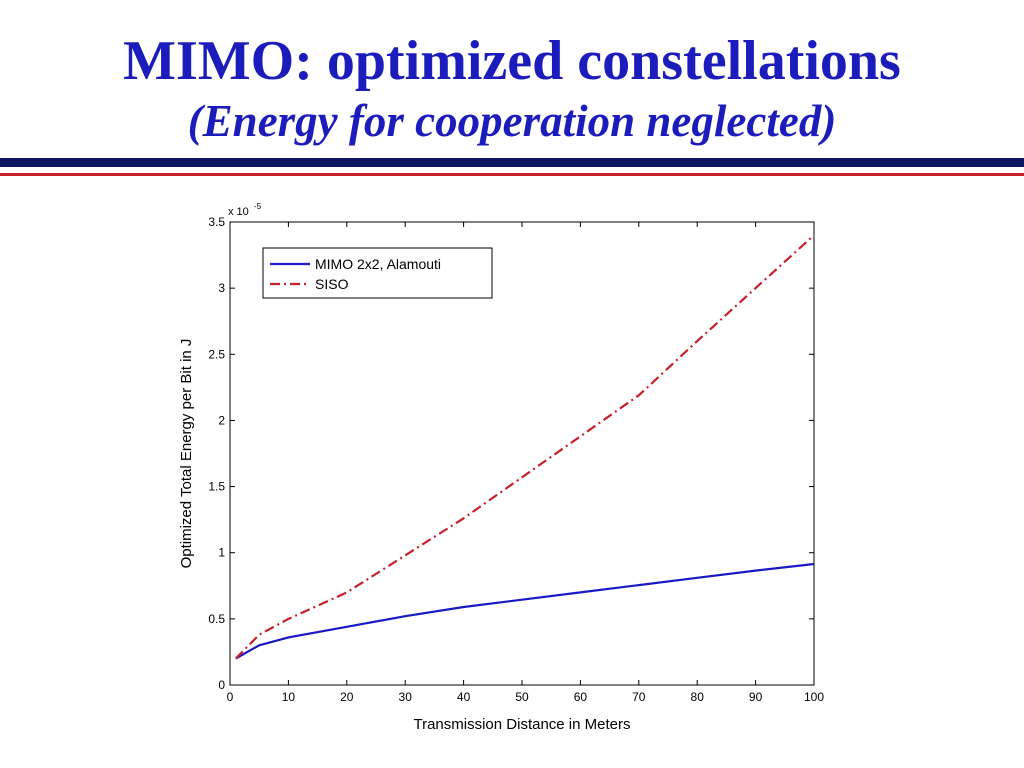  What do you see at coordinates (521, 724) in the screenshot?
I see `x-axis-label: Transmission Distance in Meters` at bounding box center [521, 724].